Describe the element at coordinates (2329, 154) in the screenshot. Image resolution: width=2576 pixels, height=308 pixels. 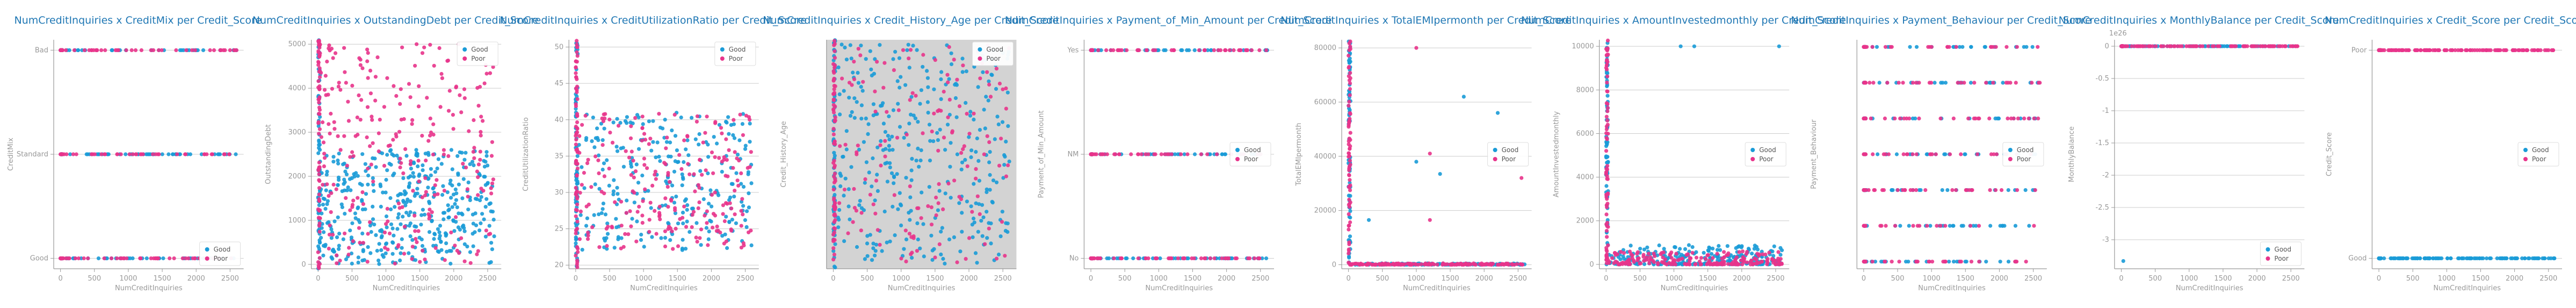
I see `y-axis-label: Credit_Score` at that location.